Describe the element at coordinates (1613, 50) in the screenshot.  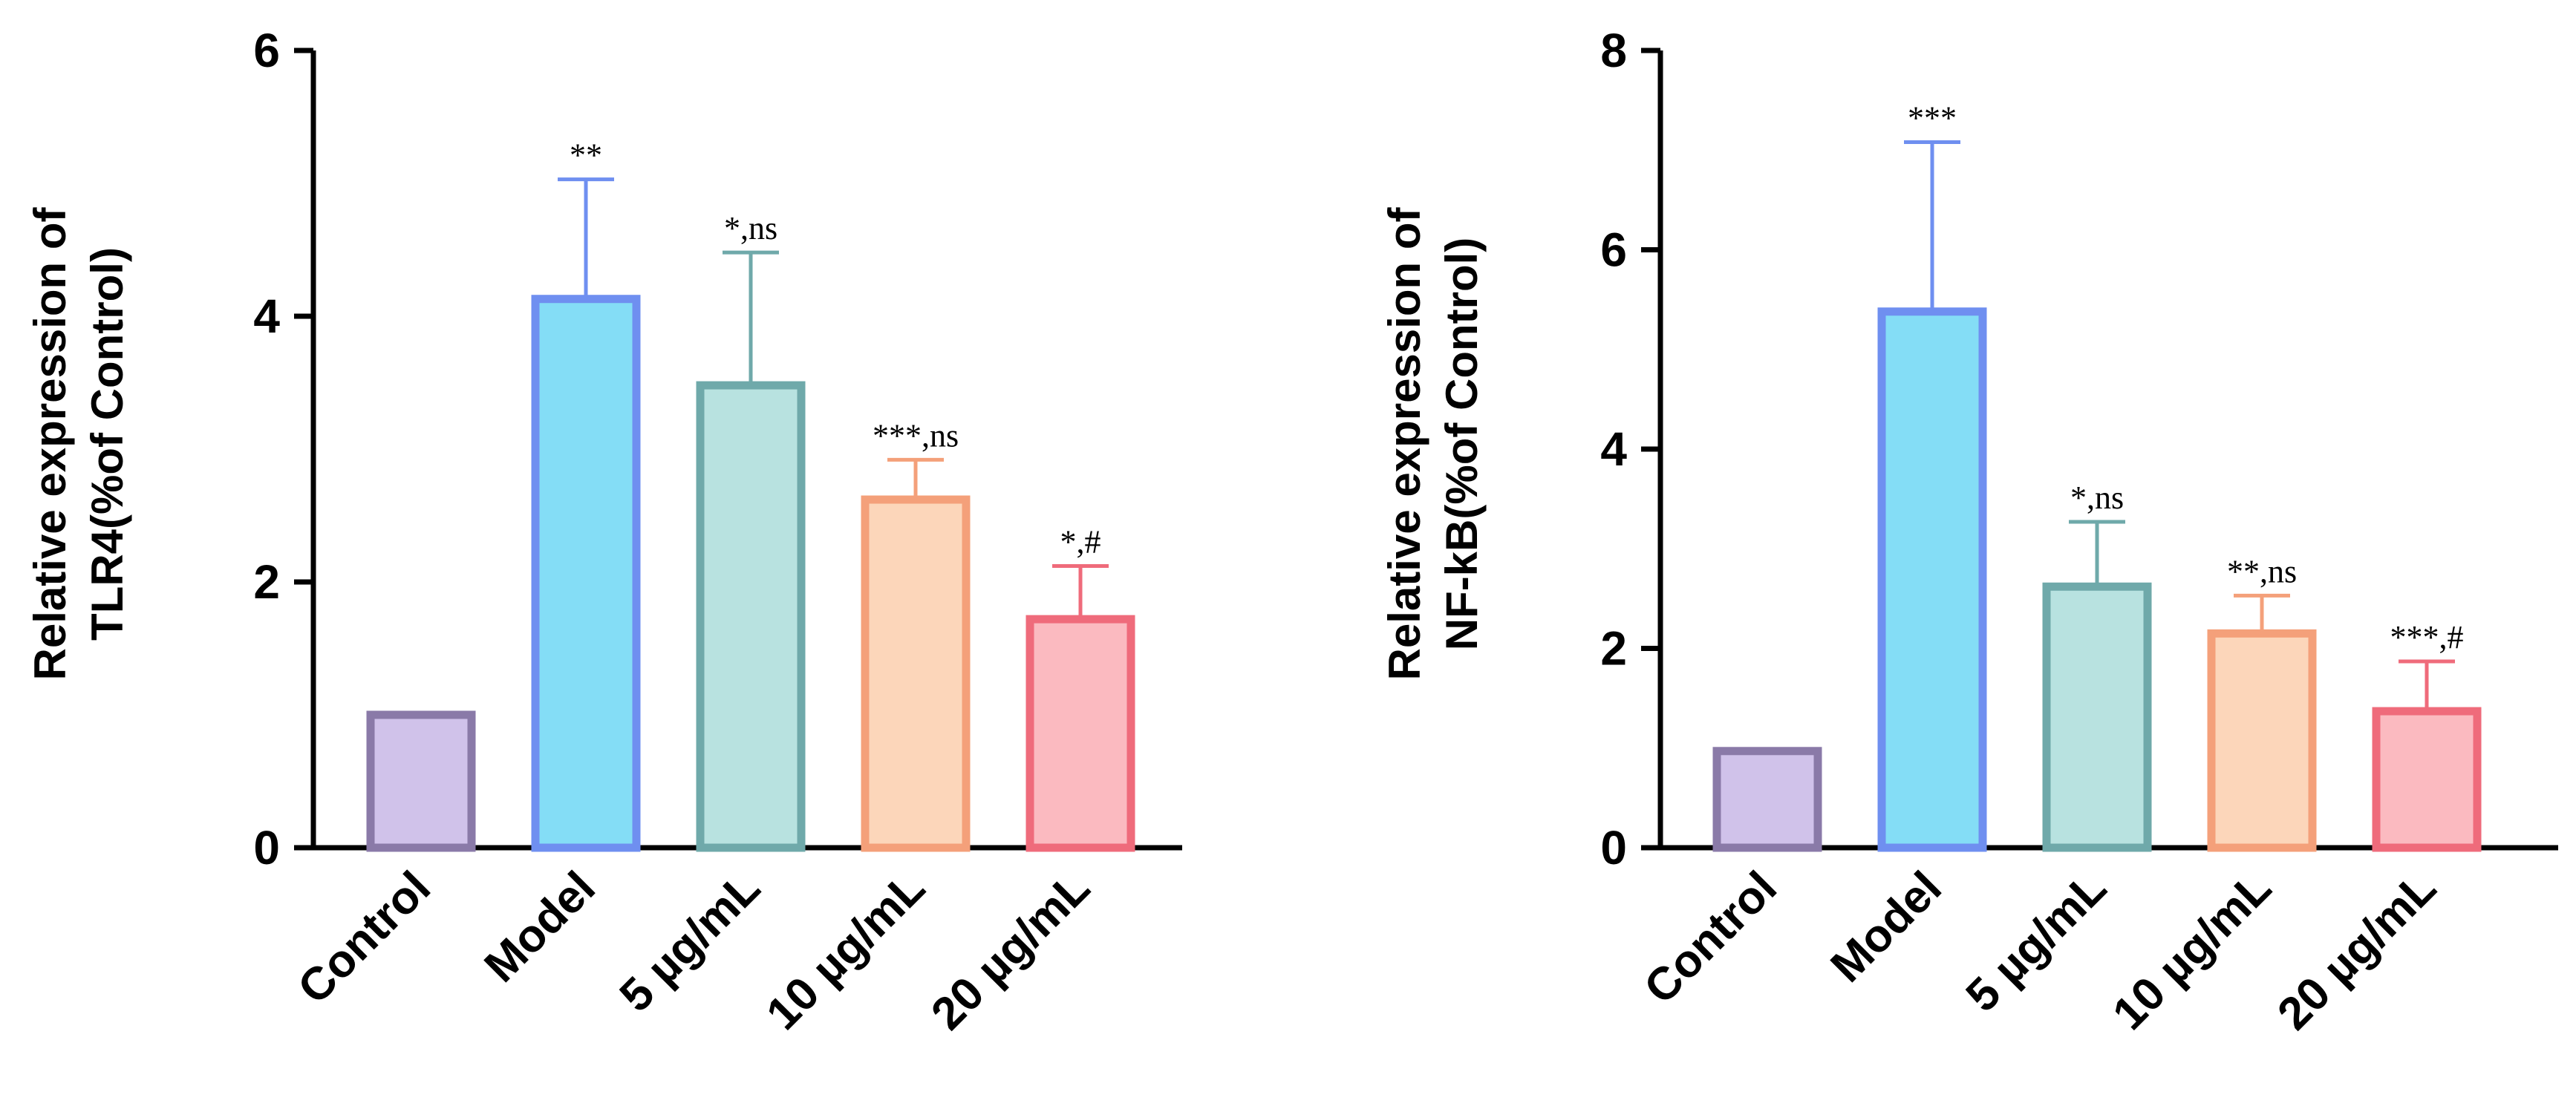
I see `y-tick-label: 8` at that location.